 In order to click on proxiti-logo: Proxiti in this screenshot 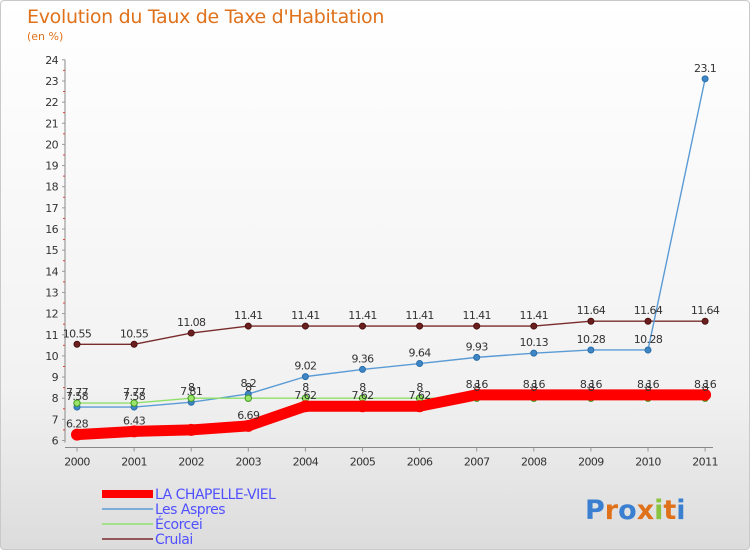, I will do `click(635, 510)`.